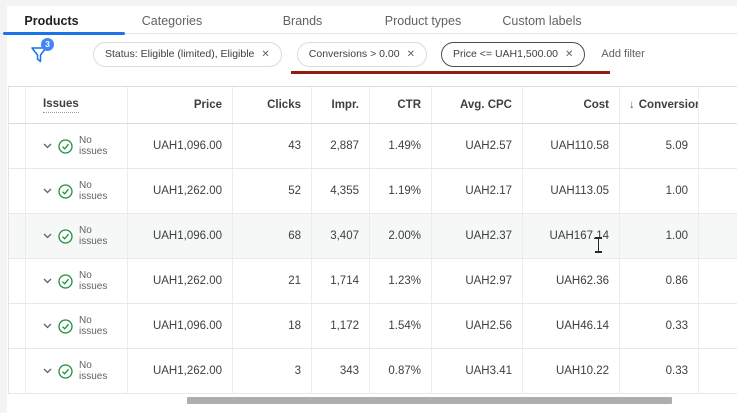 The image size is (737, 413). What do you see at coordinates (61, 105) in the screenshot?
I see `issues-header-label: Issues` at bounding box center [61, 105].